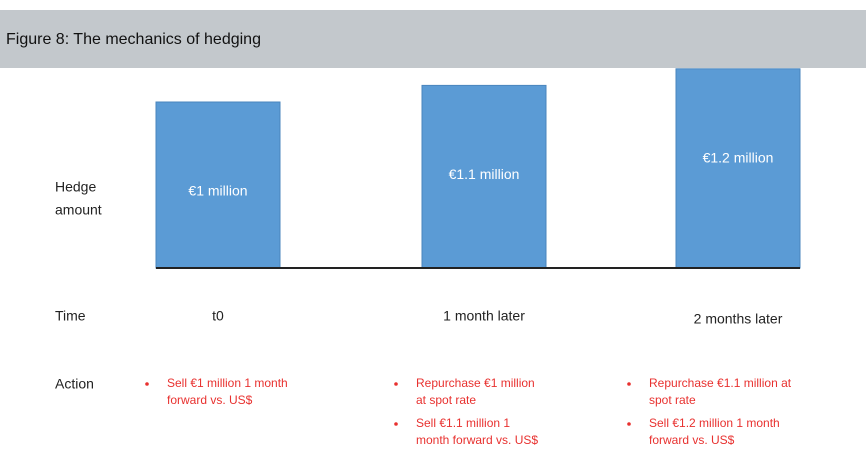 The height and width of the screenshot is (461, 866). What do you see at coordinates (446, 400) in the screenshot?
I see `action-text: at spot rate` at bounding box center [446, 400].